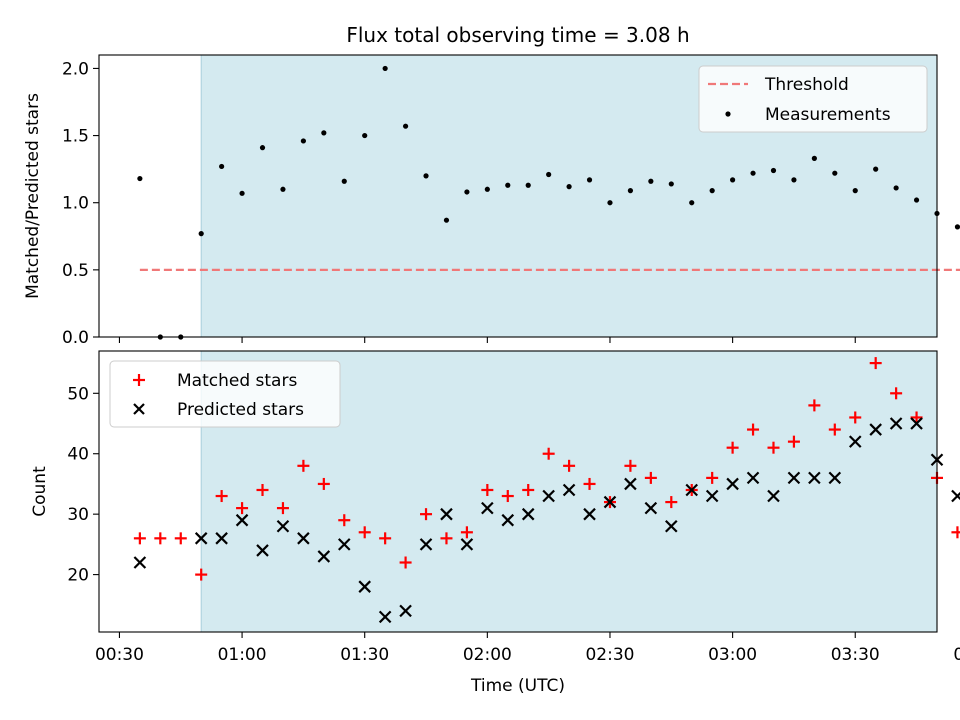 This screenshot has width=960, height=720. I want to click on top-y-axis-label: Matched/Predicted stars, so click(33, 196).